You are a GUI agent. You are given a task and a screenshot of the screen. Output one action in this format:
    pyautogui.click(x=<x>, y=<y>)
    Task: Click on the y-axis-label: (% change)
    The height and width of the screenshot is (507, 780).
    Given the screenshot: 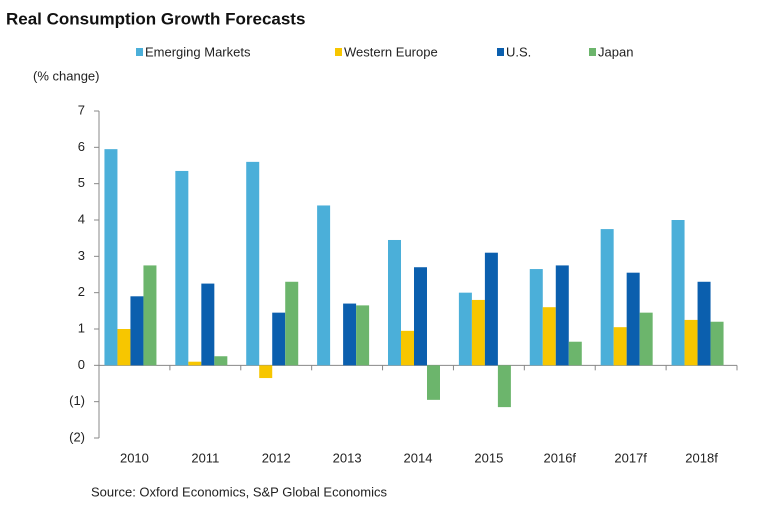 What is the action you would take?
    pyautogui.click(x=66, y=75)
    